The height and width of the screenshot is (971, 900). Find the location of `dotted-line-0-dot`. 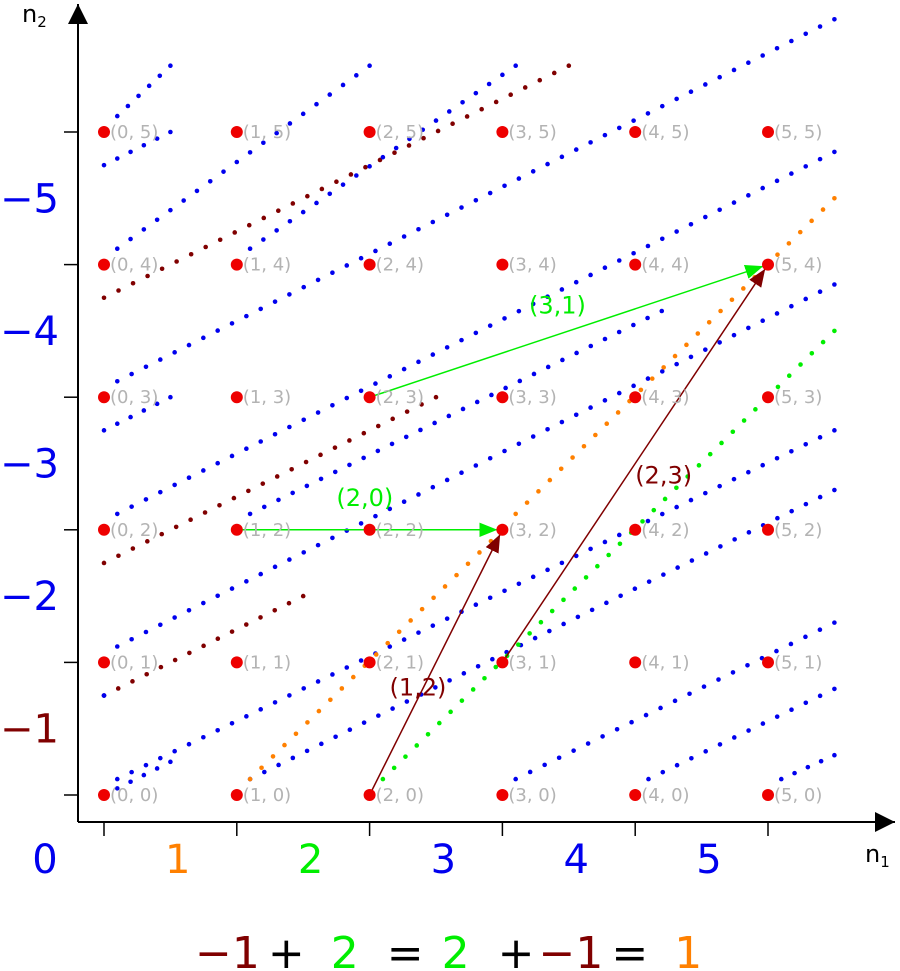

dotted-line-0-dot is located at coordinates (130, 782).